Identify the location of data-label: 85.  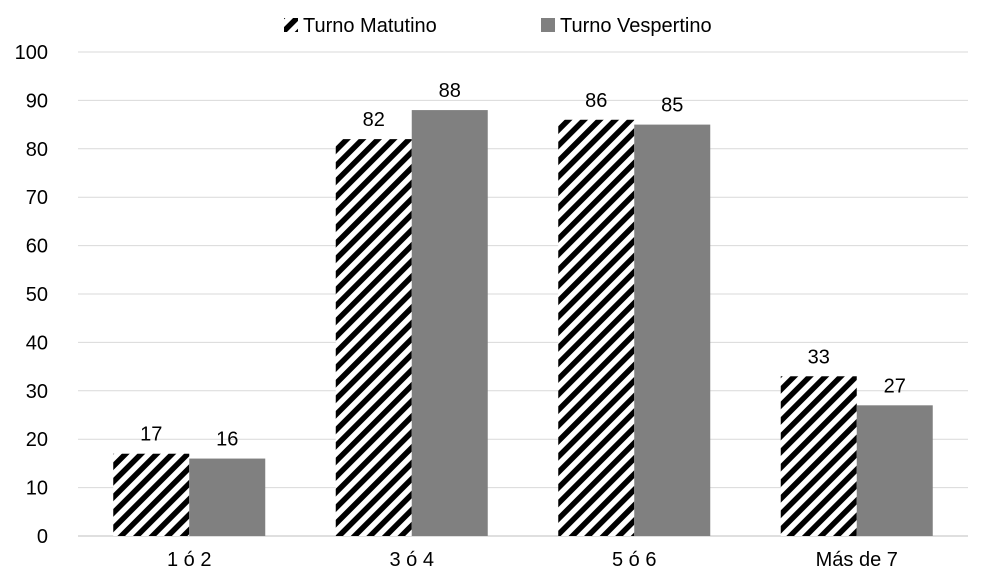
(672, 106).